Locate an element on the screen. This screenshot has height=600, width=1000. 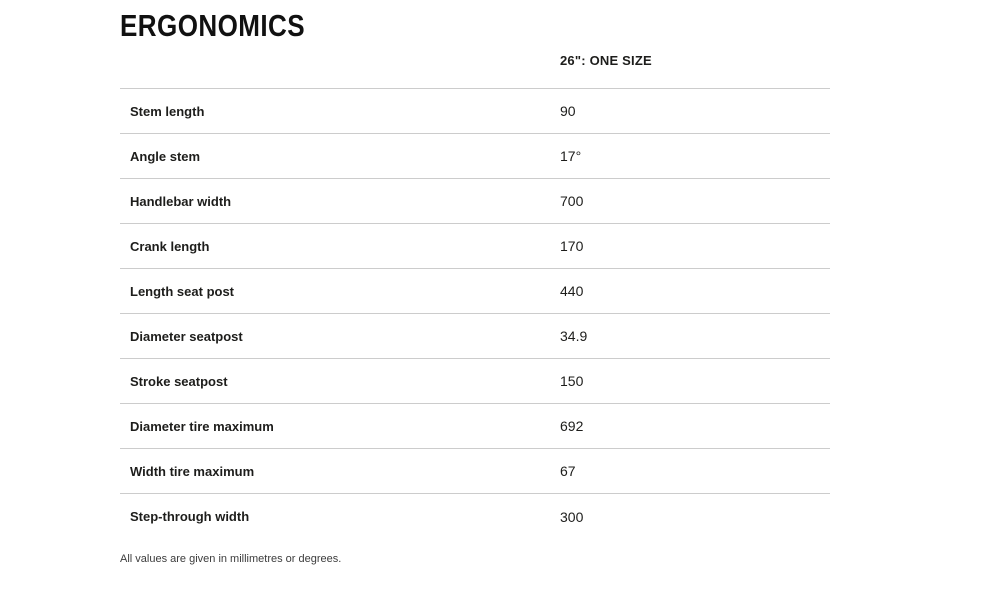
spec-label: Diameter seatpost is located at coordinates (186, 336).